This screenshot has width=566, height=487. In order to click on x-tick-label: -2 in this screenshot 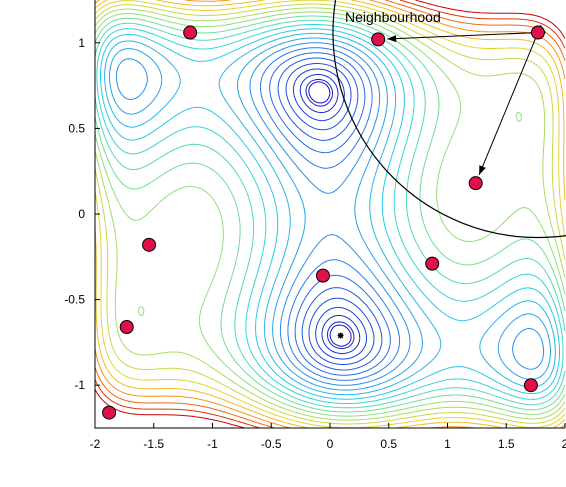, I will do `click(95, 444)`.